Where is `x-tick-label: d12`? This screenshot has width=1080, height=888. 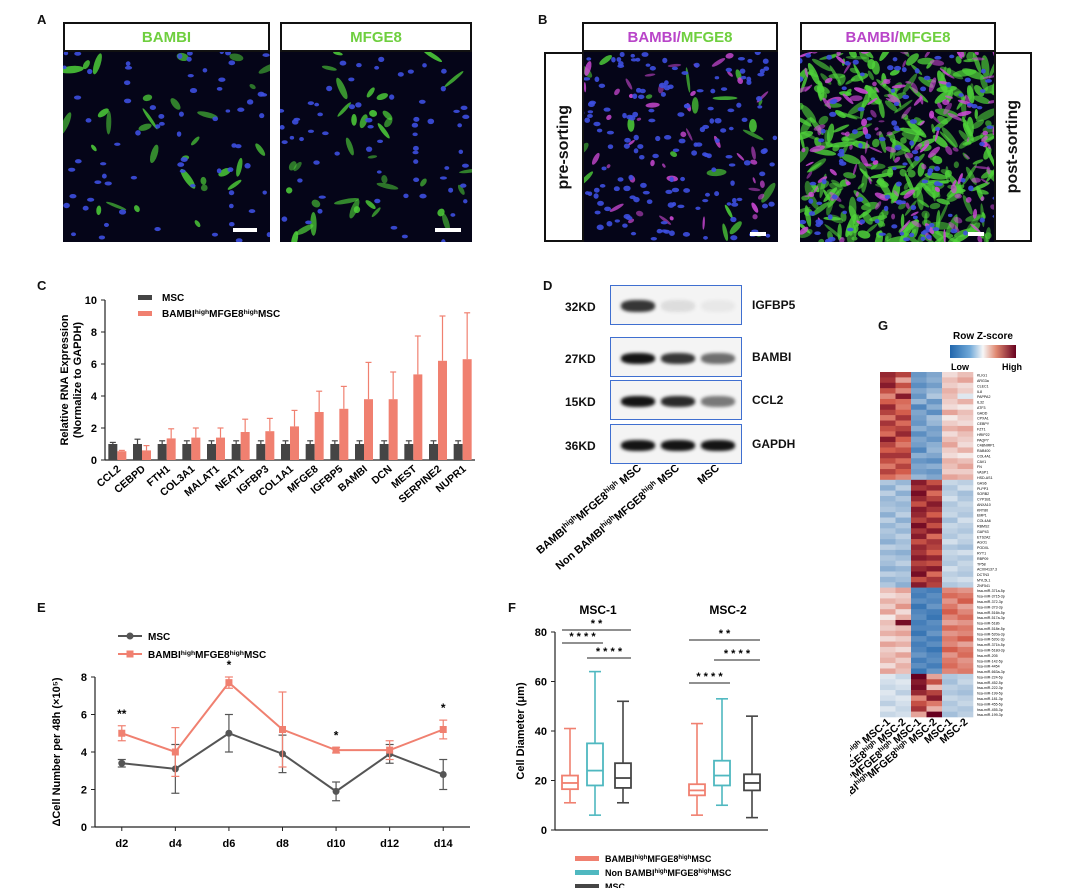
x-tick-label: d12 is located at coordinates (389, 844).